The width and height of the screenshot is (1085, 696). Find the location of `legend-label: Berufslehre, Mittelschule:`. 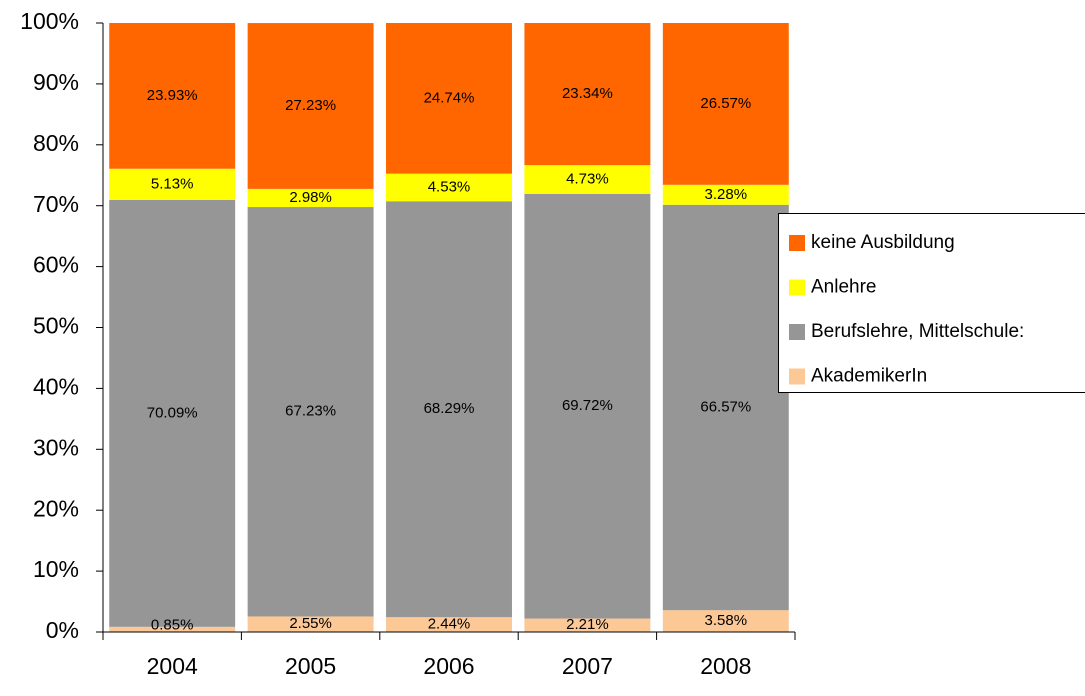

legend-label: Berufslehre, Mittelschule: is located at coordinates (917, 331).